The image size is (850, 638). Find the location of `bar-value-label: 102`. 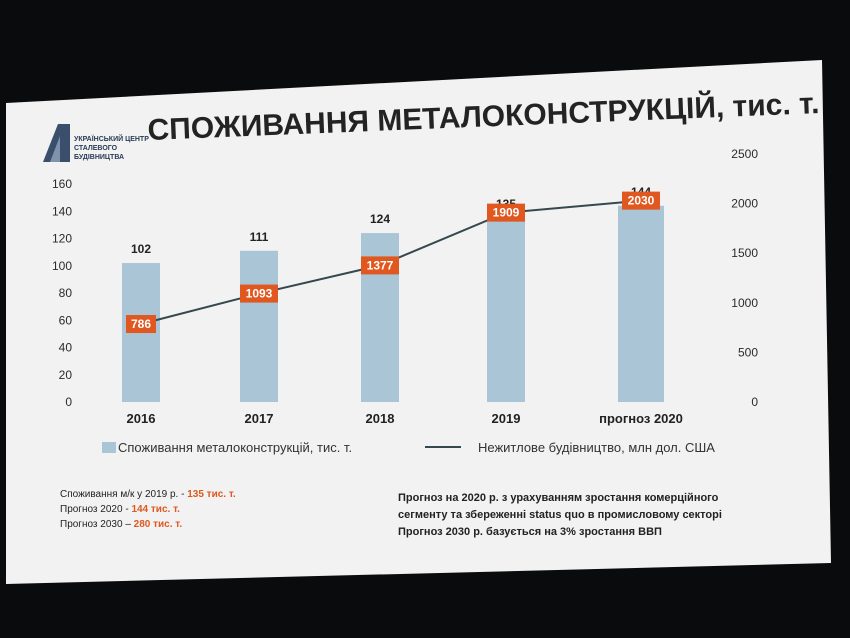

bar-value-label: 102 is located at coordinates (141, 249).